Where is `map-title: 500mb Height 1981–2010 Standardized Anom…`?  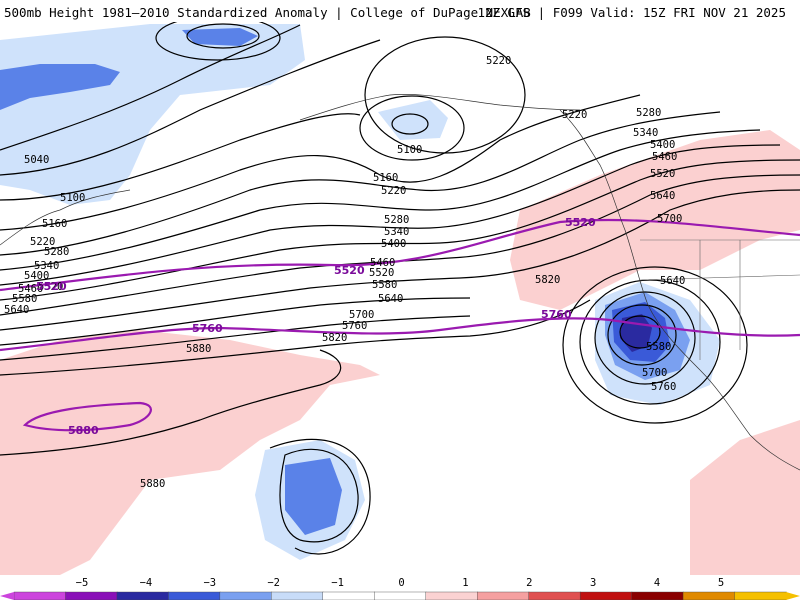 map-title: 500mb Height 1981–2010 Standardized Anom… is located at coordinates (267, 12).